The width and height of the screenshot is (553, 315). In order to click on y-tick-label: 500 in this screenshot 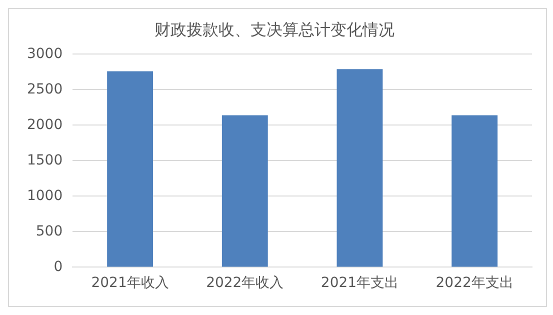, I will do `click(49, 231)`.